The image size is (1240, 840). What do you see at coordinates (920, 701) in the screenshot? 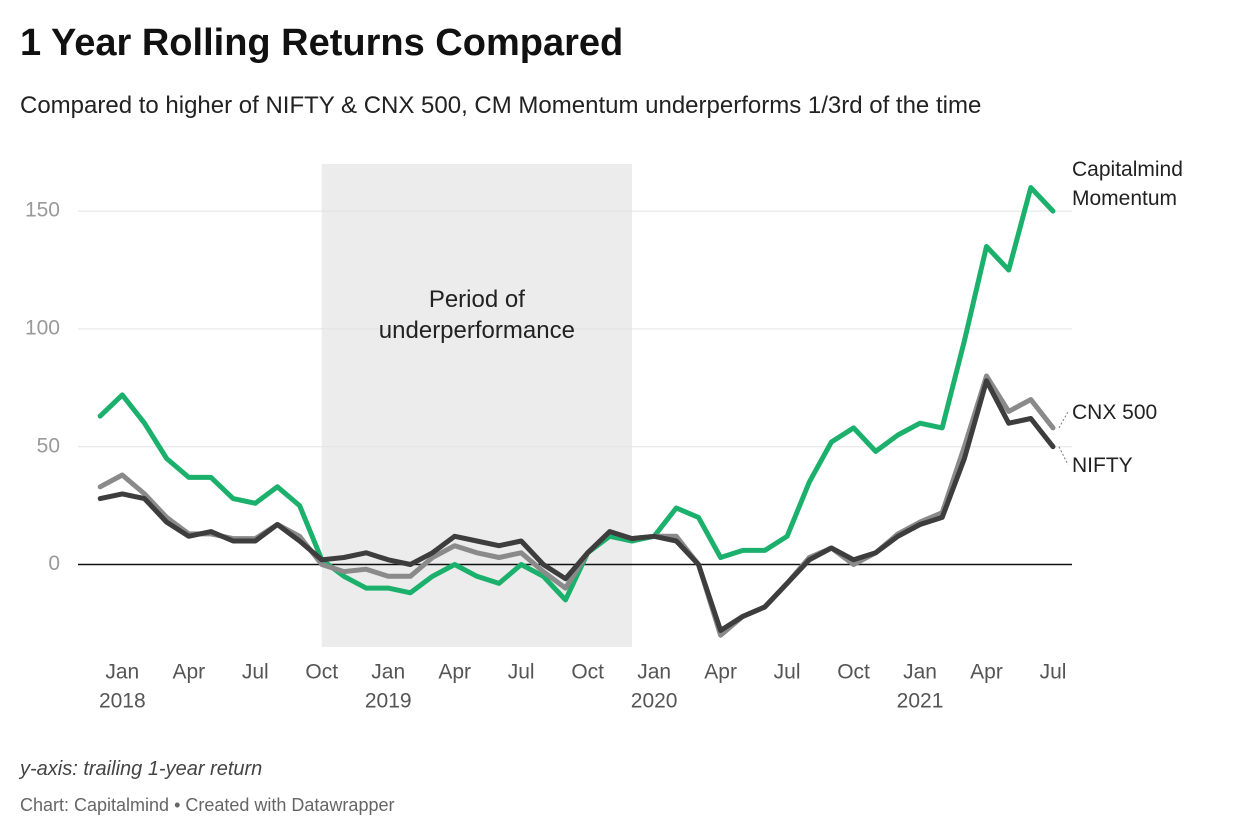
I see `x-year-label: 2021` at bounding box center [920, 701].